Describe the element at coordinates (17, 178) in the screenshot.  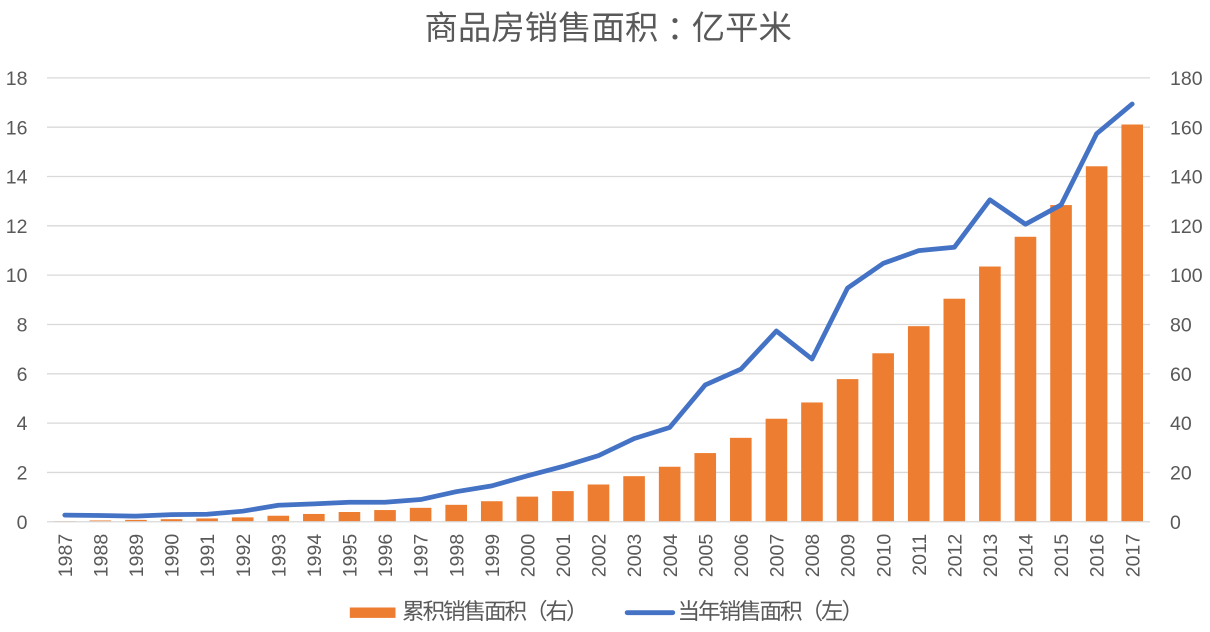
I see `svg-text: 14` at that location.